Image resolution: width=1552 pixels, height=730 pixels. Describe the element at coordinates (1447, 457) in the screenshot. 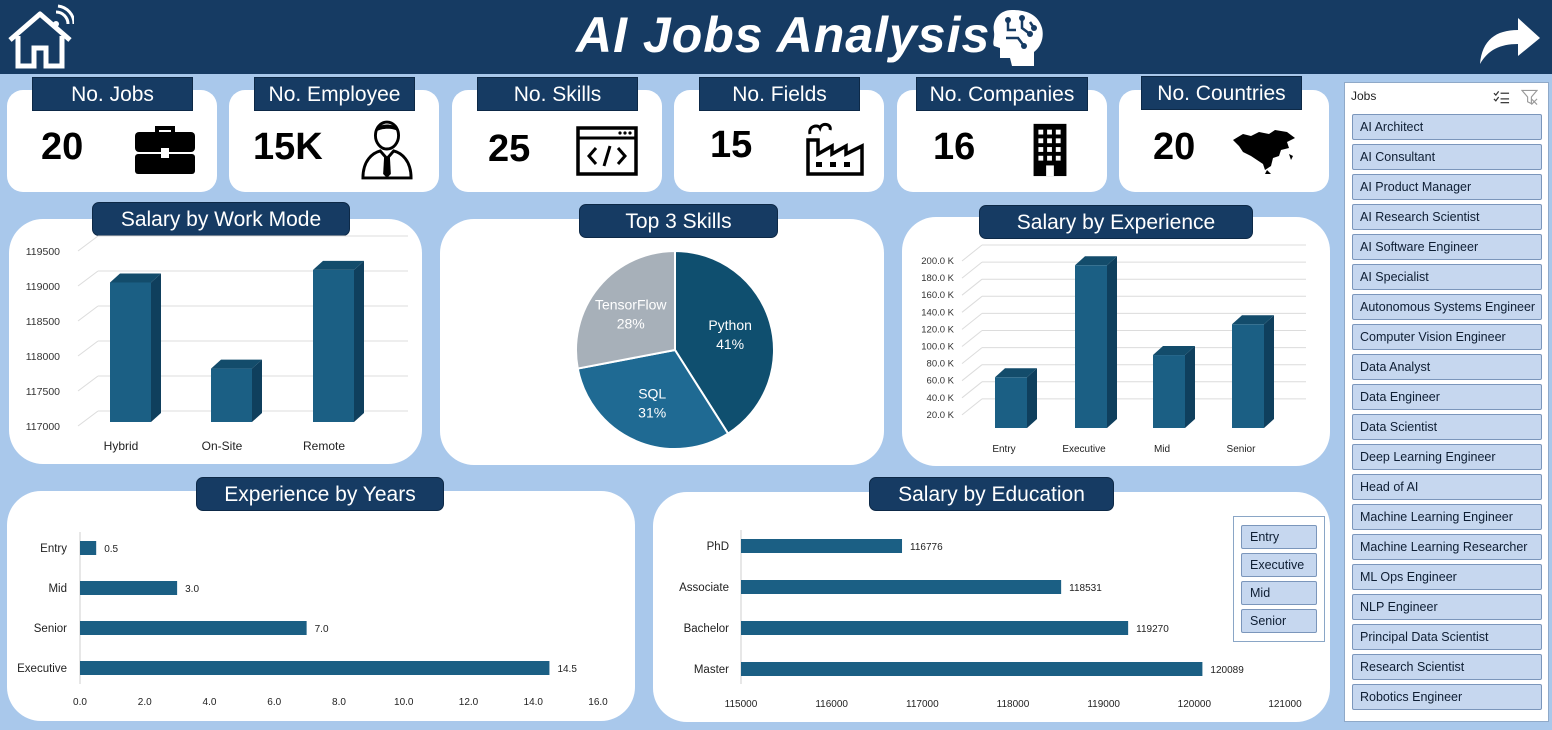

I see `slicer-item: Deep Learning Engineer` at that location.